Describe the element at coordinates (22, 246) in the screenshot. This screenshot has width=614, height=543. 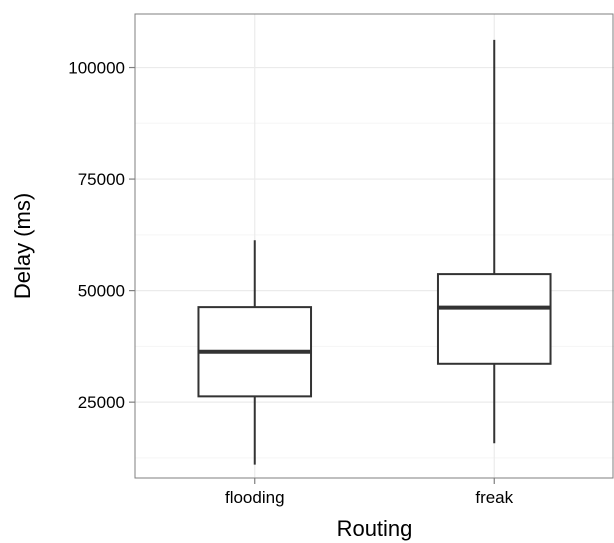
I see `y-axis-title: Delay (ms)` at that location.